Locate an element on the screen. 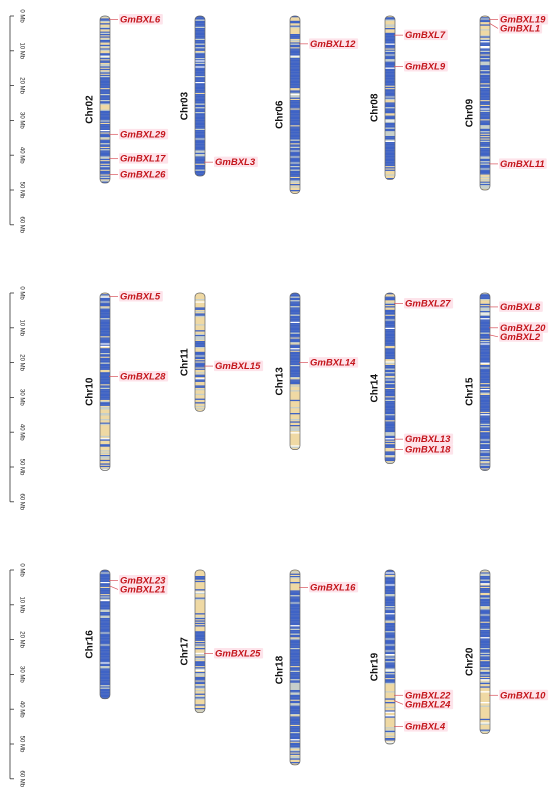 This screenshot has width=550, height=797. chromosome-label: Chr15 is located at coordinates (470, 391).